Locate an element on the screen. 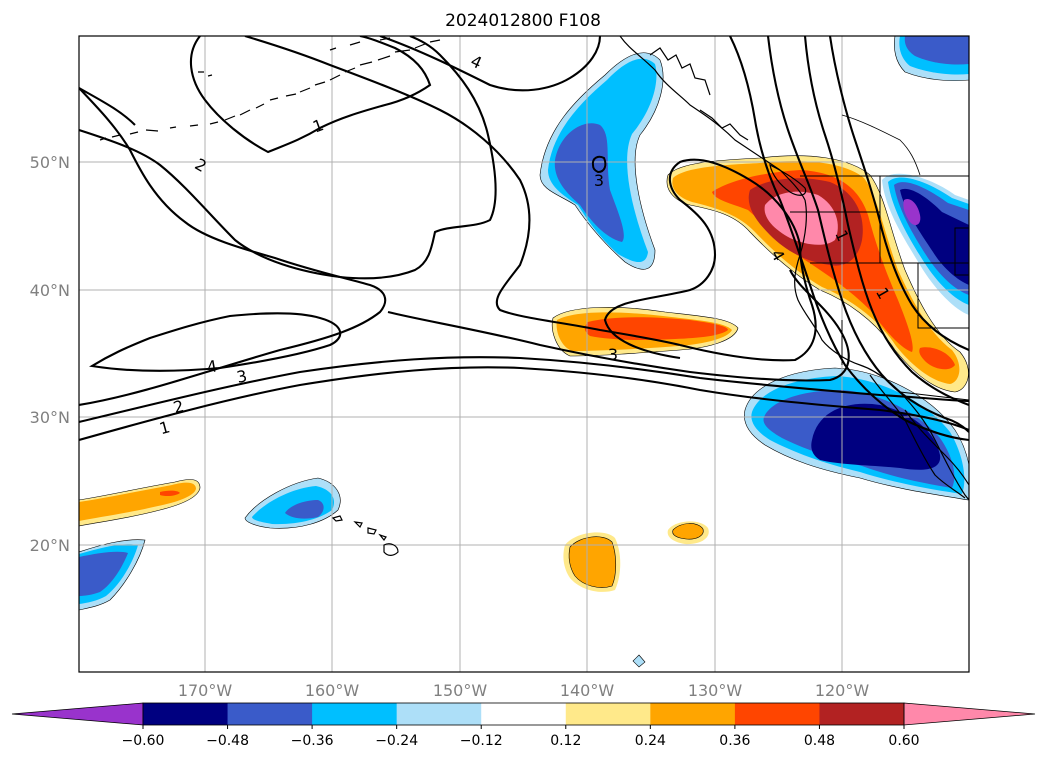 The width and height of the screenshot is (1047, 765). colorbar-extend-min is located at coordinates (77, 714).